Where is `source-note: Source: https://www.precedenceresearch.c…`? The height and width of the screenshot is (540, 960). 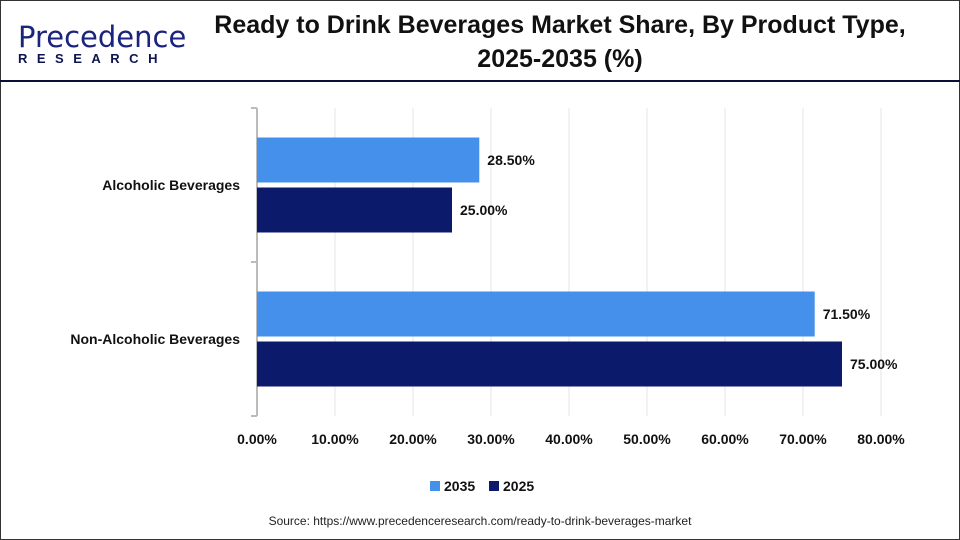
source-note: Source: https://www.precedenceresearch.c… is located at coordinates (480, 521).